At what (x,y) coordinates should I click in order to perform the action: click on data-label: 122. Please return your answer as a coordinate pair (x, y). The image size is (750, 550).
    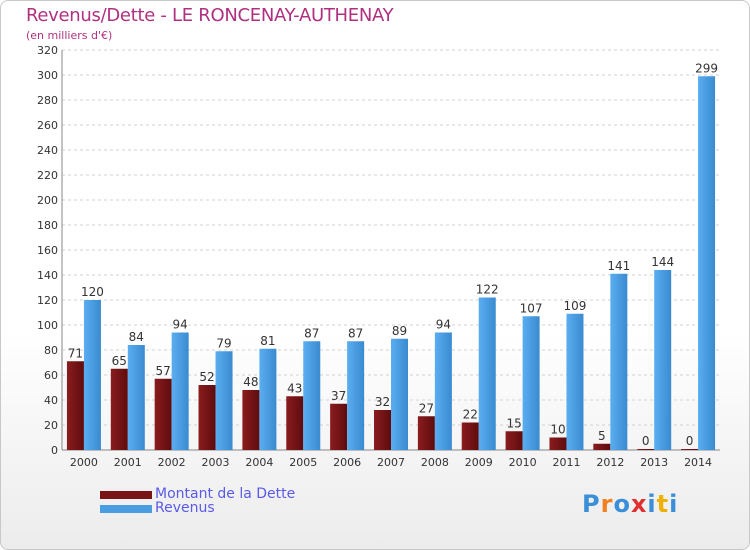
    Looking at the image, I should click on (487, 290).